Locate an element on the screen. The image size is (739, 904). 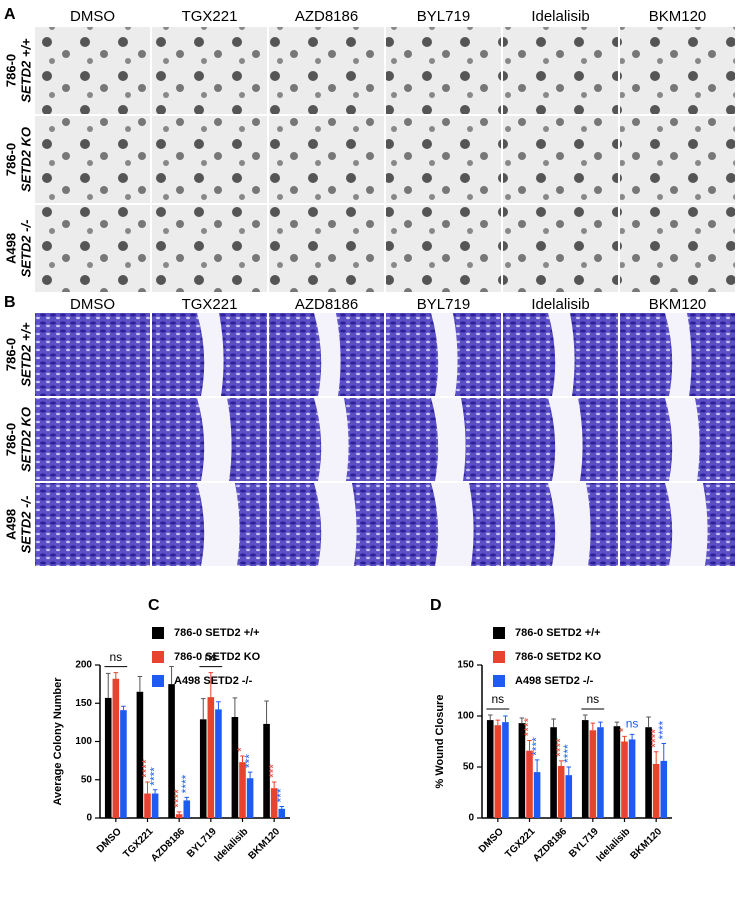
column-header: BYL719 is located at coordinates (443, 304).